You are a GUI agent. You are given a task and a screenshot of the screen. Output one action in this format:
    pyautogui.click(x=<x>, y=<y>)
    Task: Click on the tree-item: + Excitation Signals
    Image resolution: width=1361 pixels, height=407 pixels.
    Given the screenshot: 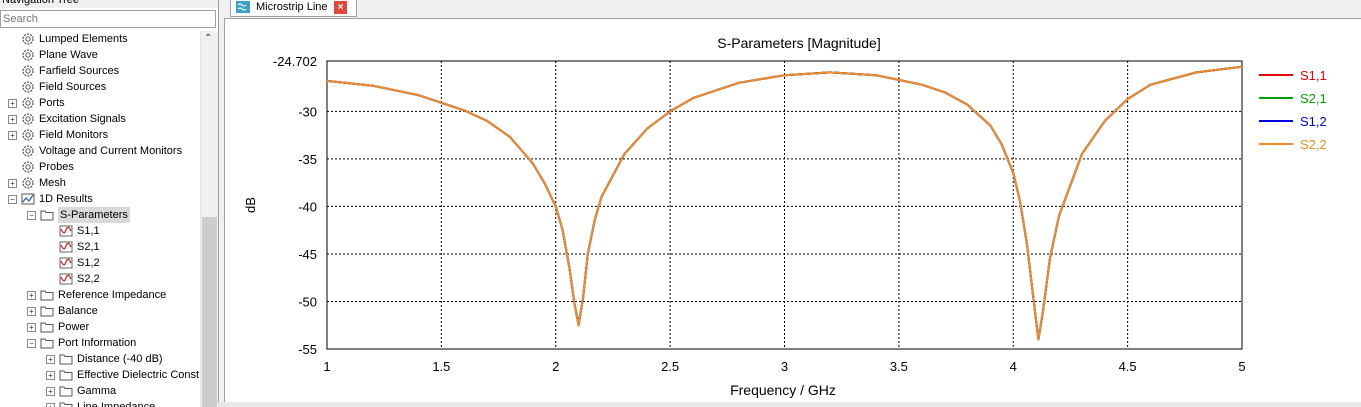 What is the action you would take?
    pyautogui.click(x=100, y=119)
    